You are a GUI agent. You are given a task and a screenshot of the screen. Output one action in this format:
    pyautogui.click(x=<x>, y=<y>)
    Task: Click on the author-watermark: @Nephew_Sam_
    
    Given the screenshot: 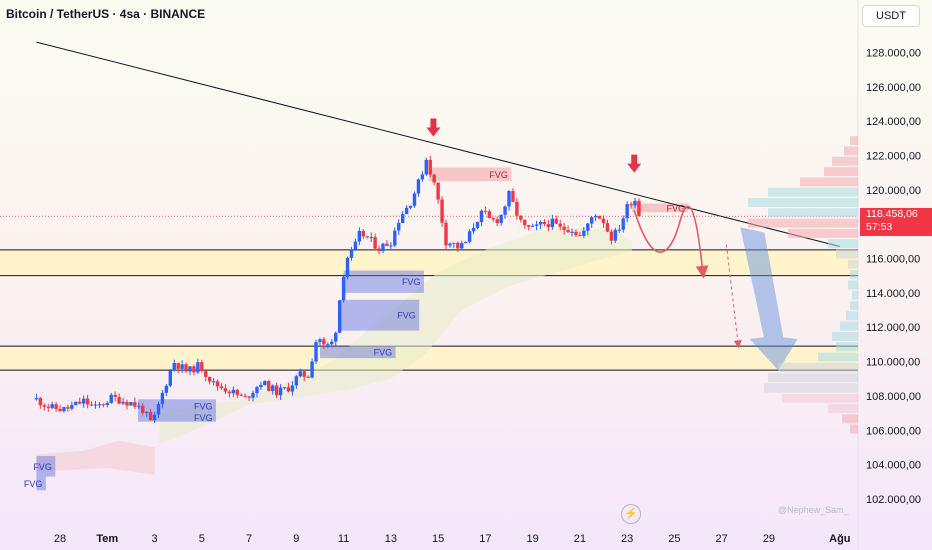 What is the action you would take?
    pyautogui.click(x=813, y=510)
    